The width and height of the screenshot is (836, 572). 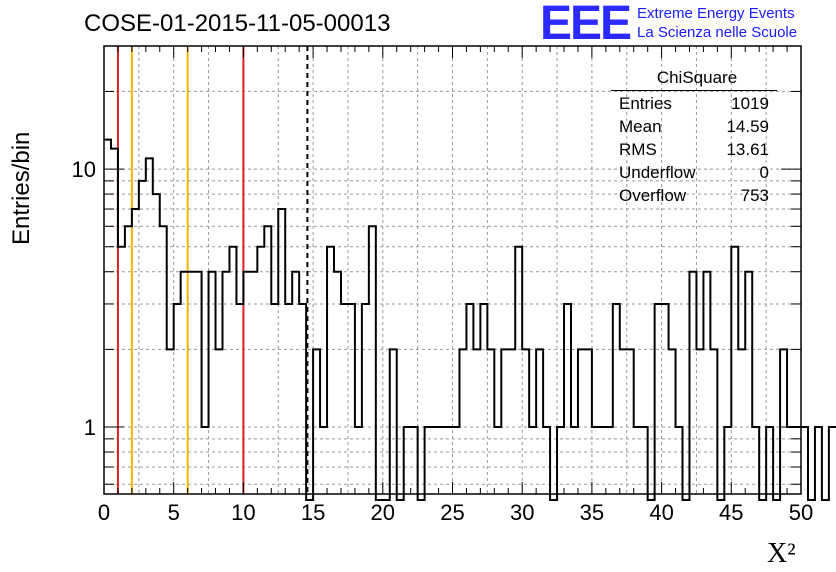 What do you see at coordinates (383, 512) in the screenshot?
I see `x-tick-label: 20` at bounding box center [383, 512].